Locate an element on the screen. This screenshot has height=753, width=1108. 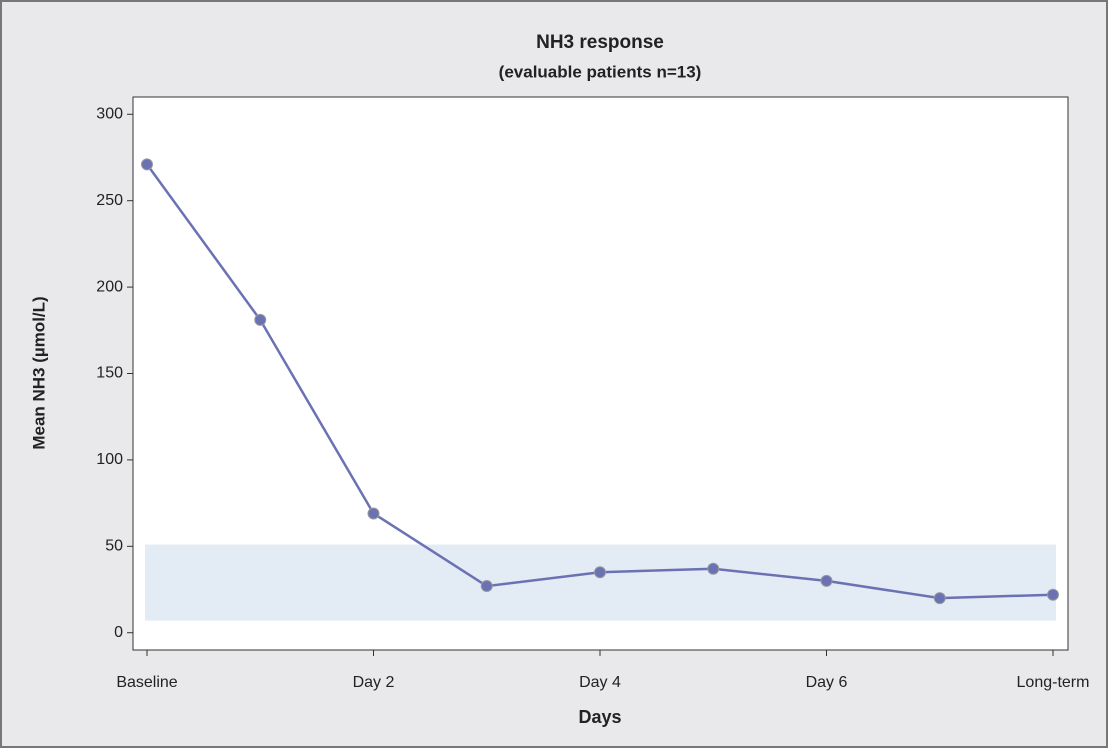
y-tick-label: 0 is located at coordinates (118, 632).